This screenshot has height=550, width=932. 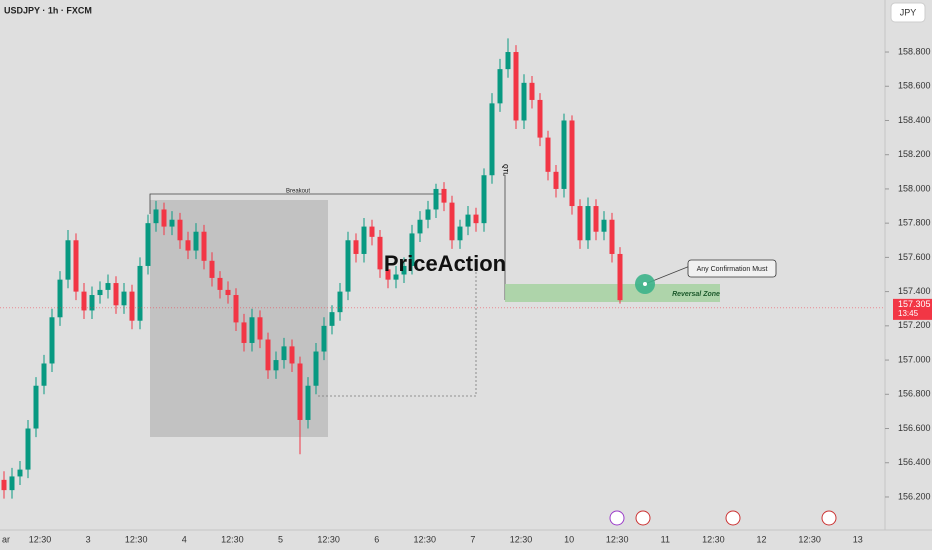 I want to click on note-box, so click(x=732, y=268).